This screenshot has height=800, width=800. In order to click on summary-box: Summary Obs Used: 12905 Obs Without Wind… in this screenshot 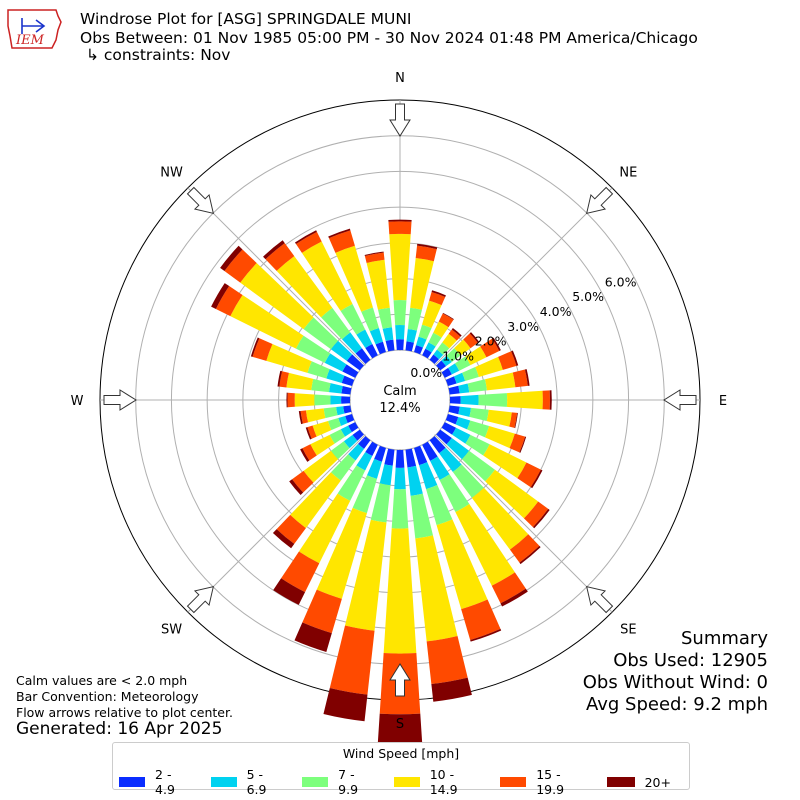, I will do `click(675, 672)`.